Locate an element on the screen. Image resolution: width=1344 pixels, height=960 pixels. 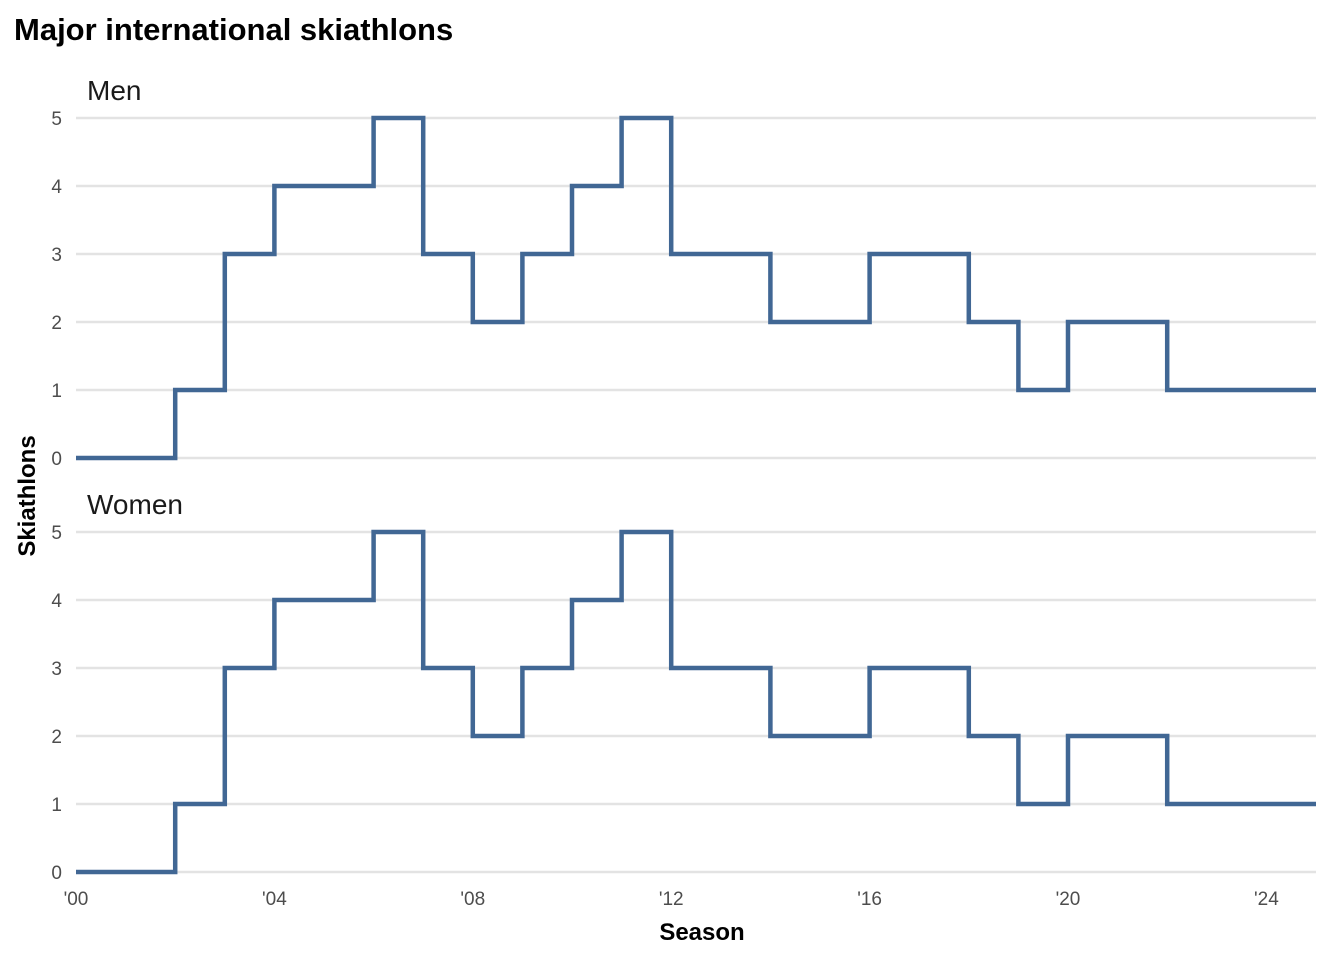
x-tick-label: '20 is located at coordinates (1068, 899).